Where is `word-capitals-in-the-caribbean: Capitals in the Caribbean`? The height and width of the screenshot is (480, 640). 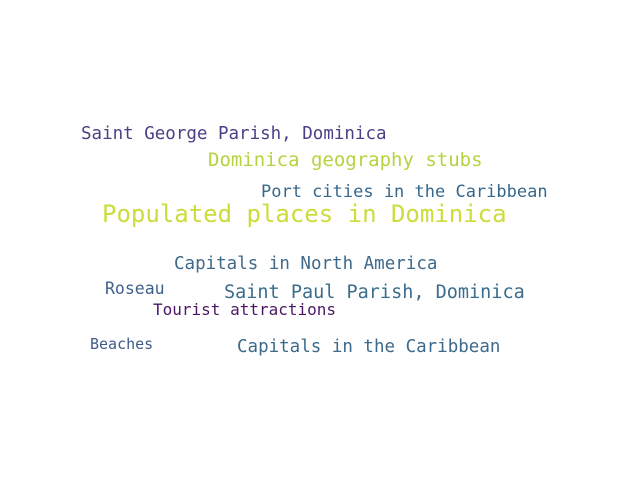
word-capitals-in-the-caribbean: Capitals in the Caribbean is located at coordinates (369, 347).